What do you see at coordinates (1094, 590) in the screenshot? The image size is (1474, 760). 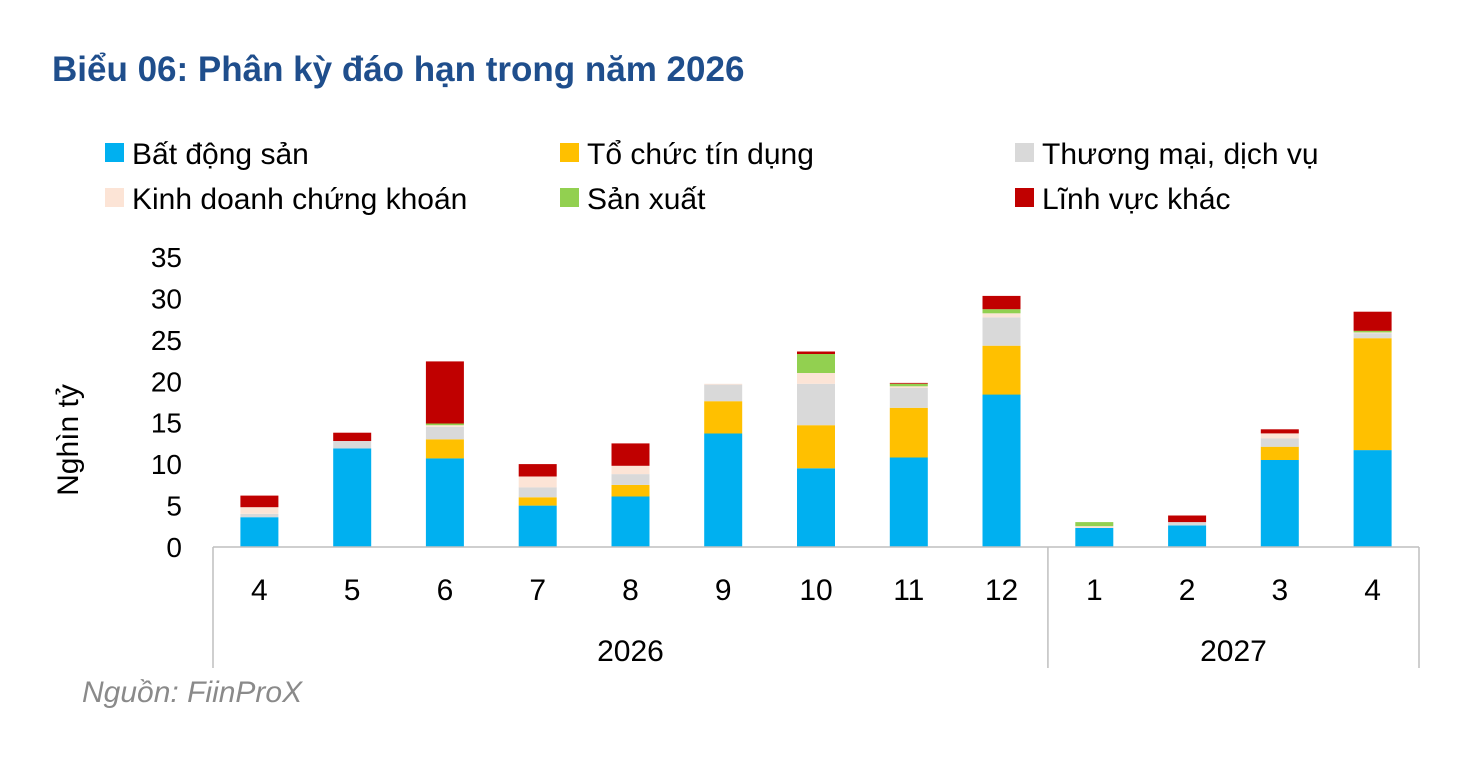 I see `x-tick-label: 1` at bounding box center [1094, 590].